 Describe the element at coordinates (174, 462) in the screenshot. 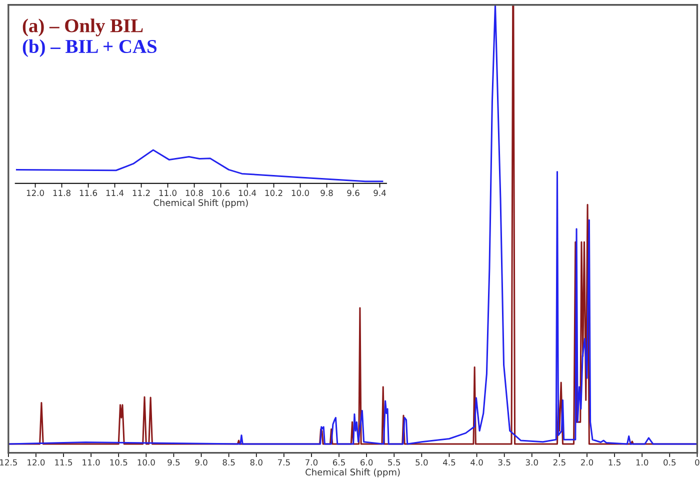

I see `x-tick-label: 9.5` at that location.